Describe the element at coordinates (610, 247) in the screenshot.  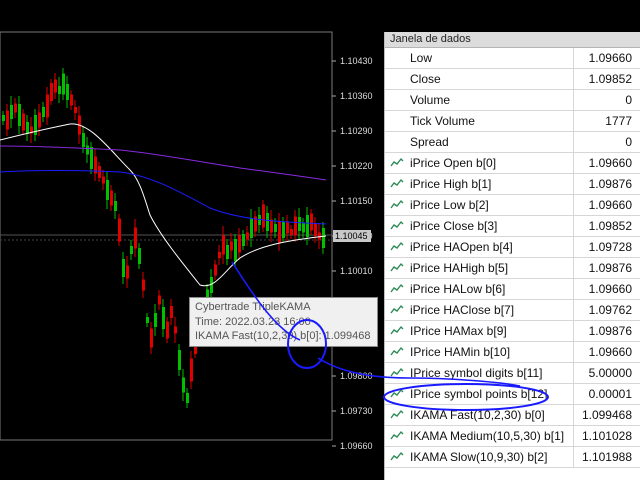
I see `data-row-value: 1.09728` at that location.